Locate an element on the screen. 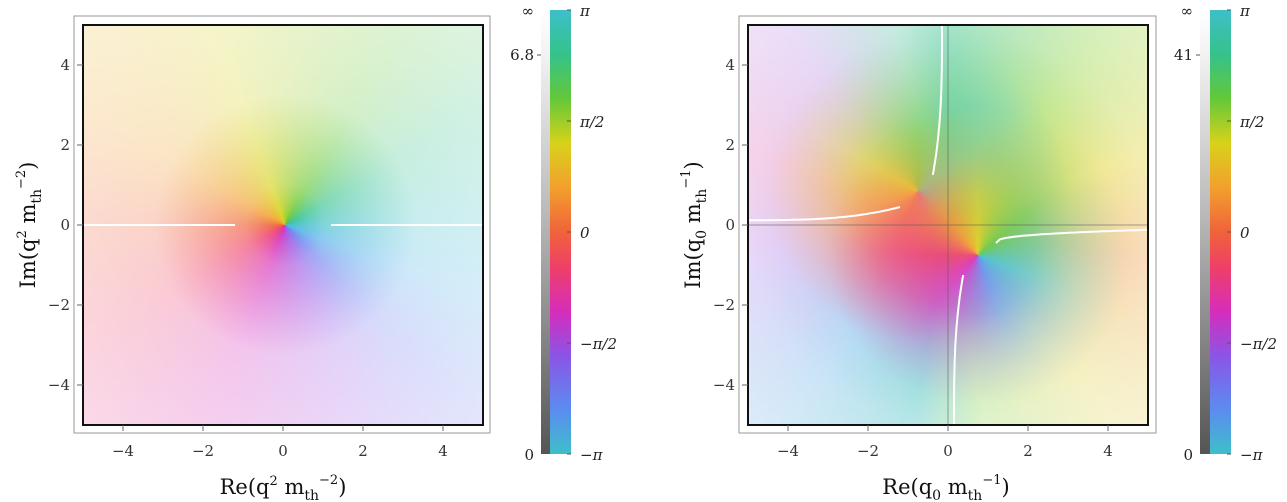  left-y-axis-label: Im(q2 mth−2) is located at coordinates (29, 225).